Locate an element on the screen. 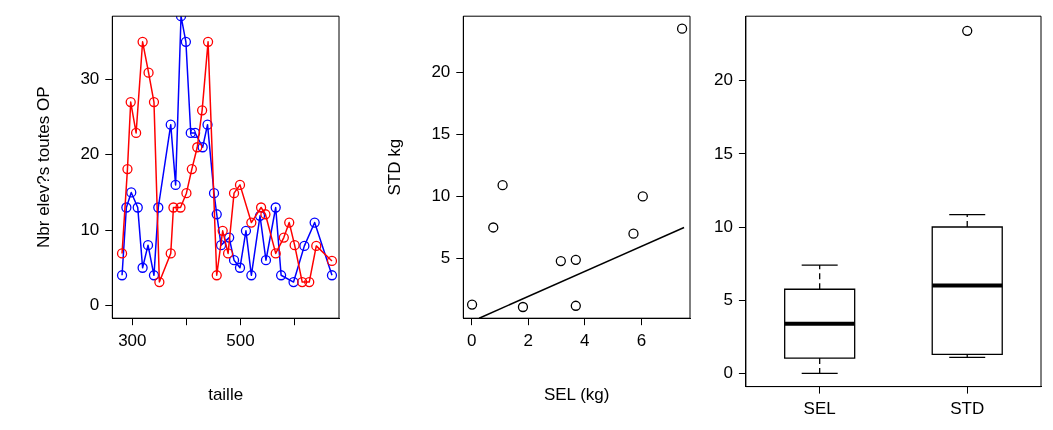 The image size is (1053, 430). x-tick-label: 2 is located at coordinates (528, 341).